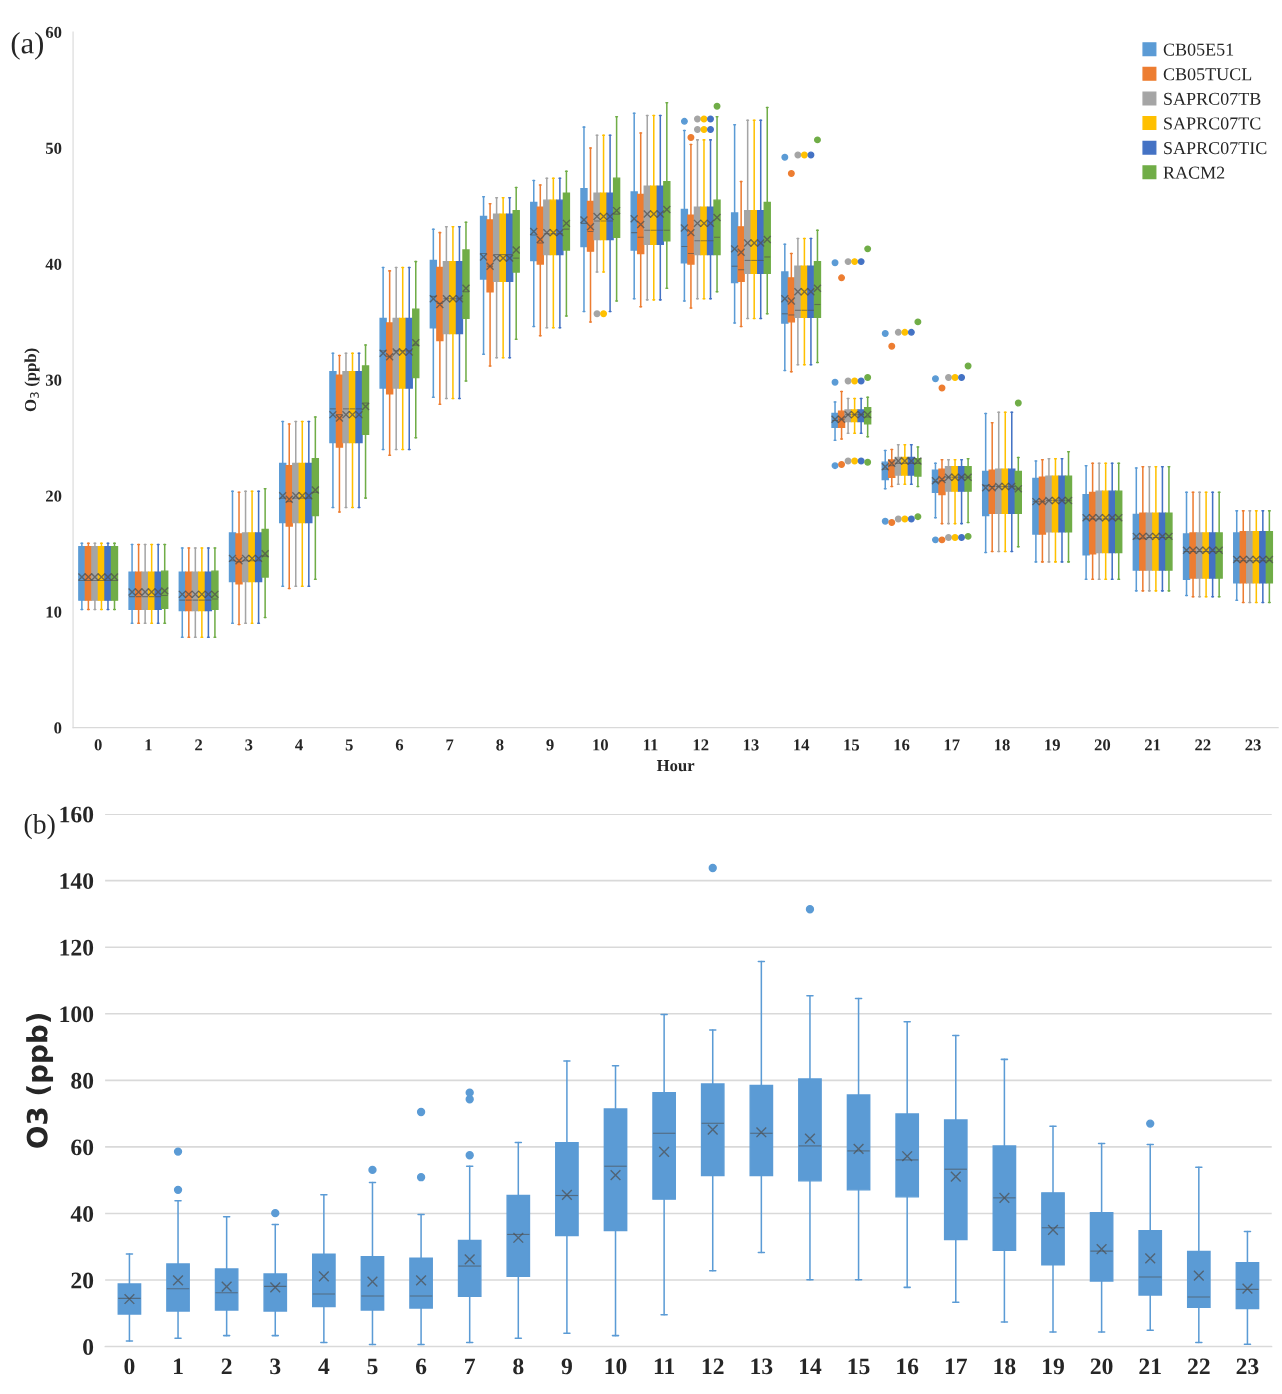 The height and width of the screenshot is (1394, 1282). I want to click on legend-label: SAPRC07TC, so click(1212, 123).